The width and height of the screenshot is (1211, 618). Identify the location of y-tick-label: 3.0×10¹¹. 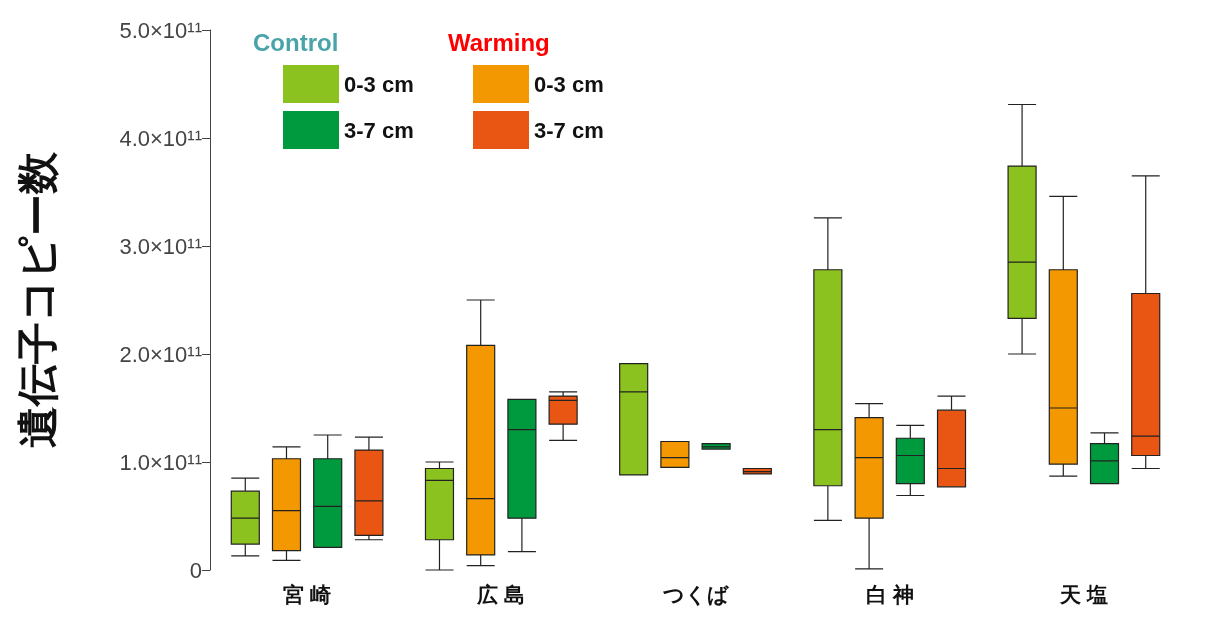
(160, 246).